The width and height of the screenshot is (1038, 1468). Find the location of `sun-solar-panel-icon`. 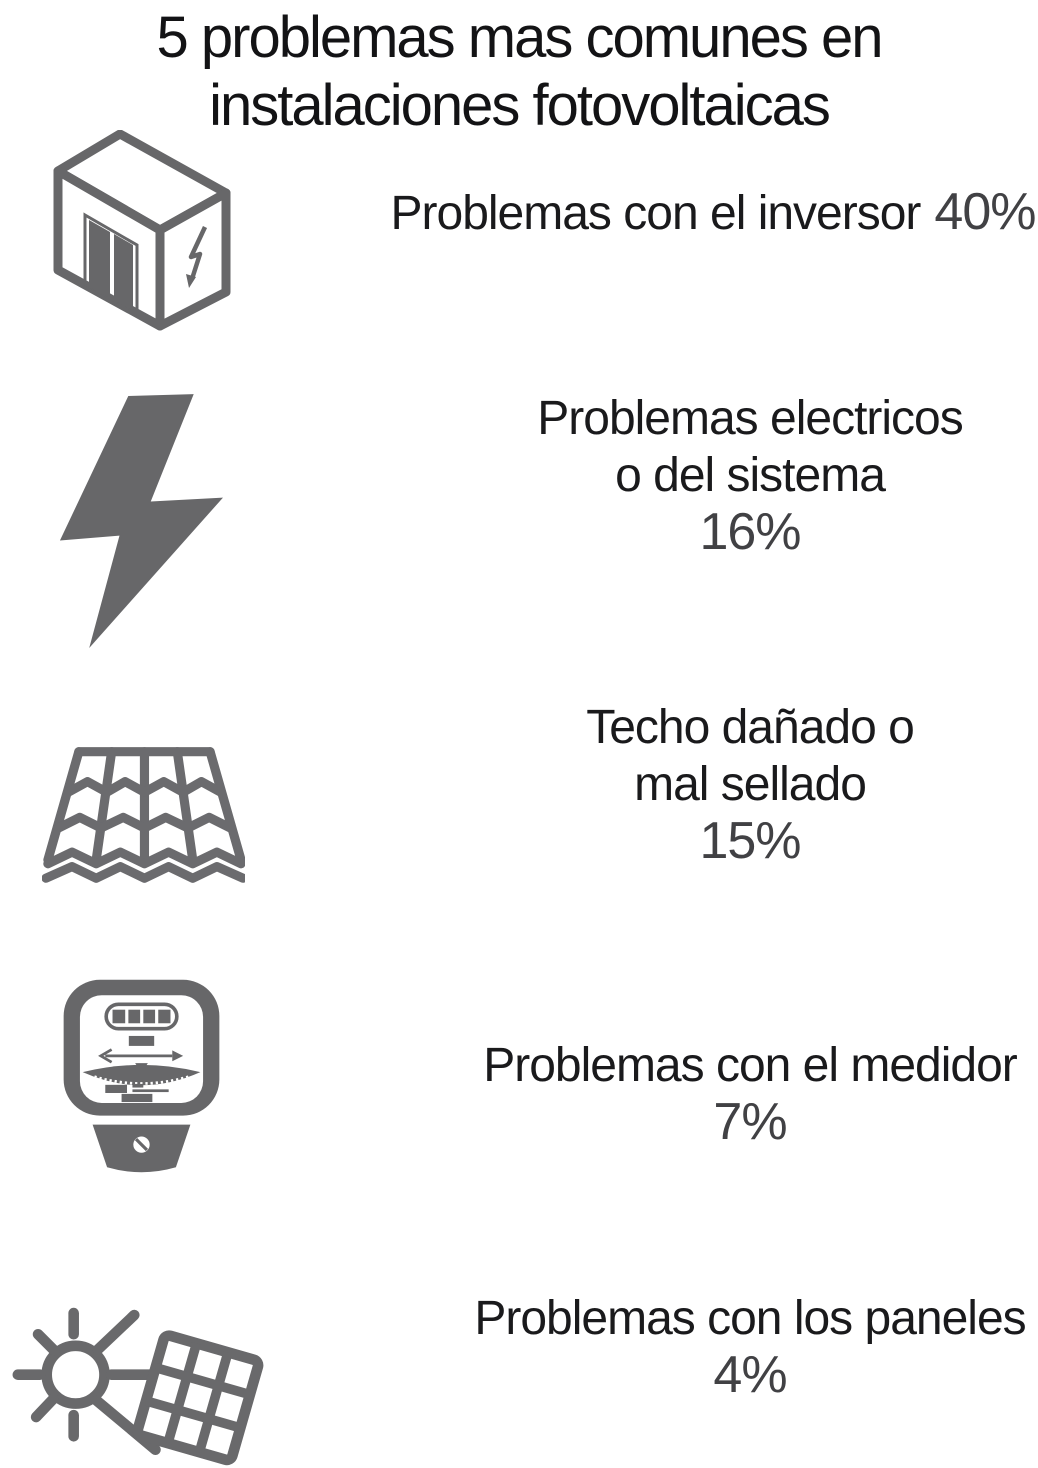

sun-solar-panel-icon is located at coordinates (142, 1379).